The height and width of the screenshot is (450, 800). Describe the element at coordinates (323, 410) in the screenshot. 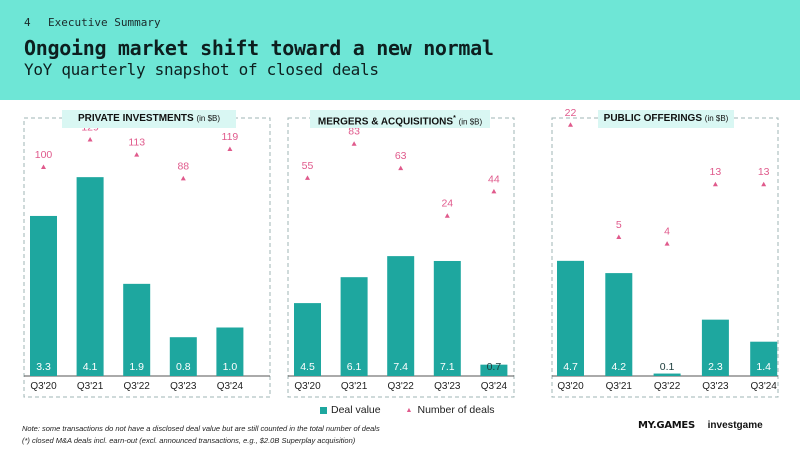

I see `legend-bar-swatch` at that location.